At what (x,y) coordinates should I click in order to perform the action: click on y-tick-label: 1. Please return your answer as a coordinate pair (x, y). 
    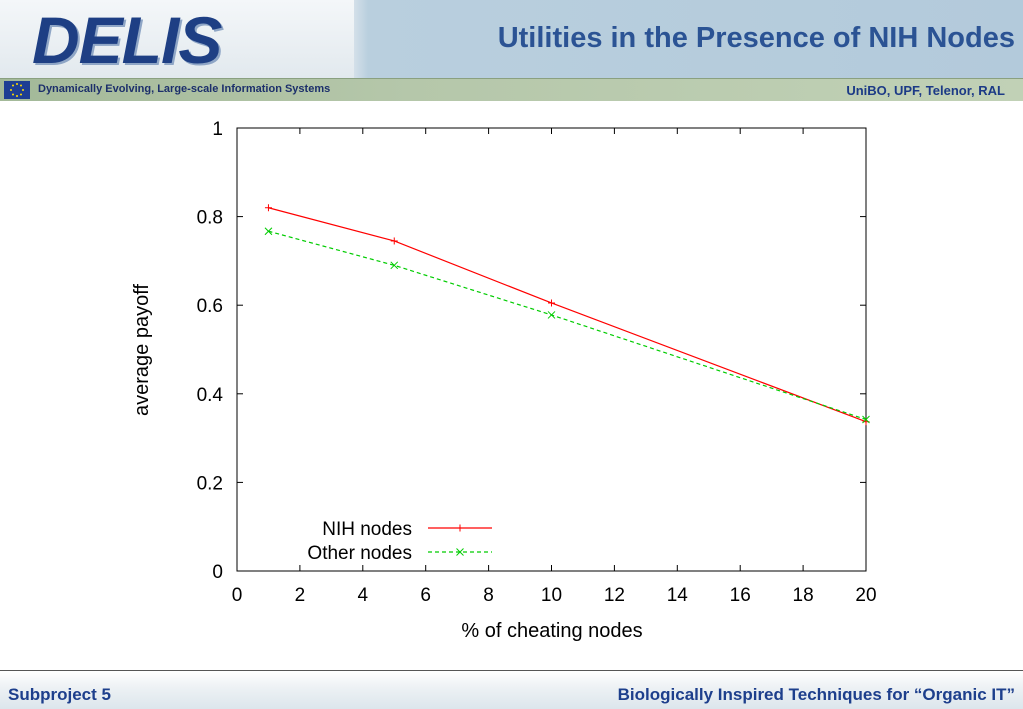
    Looking at the image, I should click on (217, 129).